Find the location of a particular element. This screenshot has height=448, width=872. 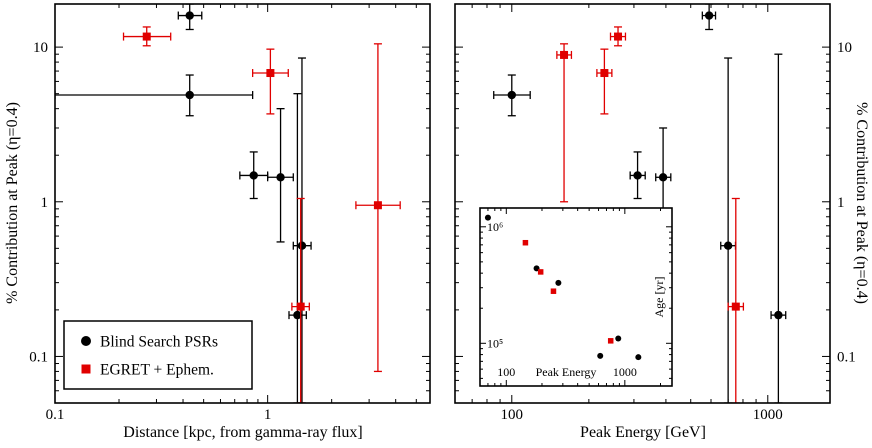

series-layer is located at coordinates (563, 287).